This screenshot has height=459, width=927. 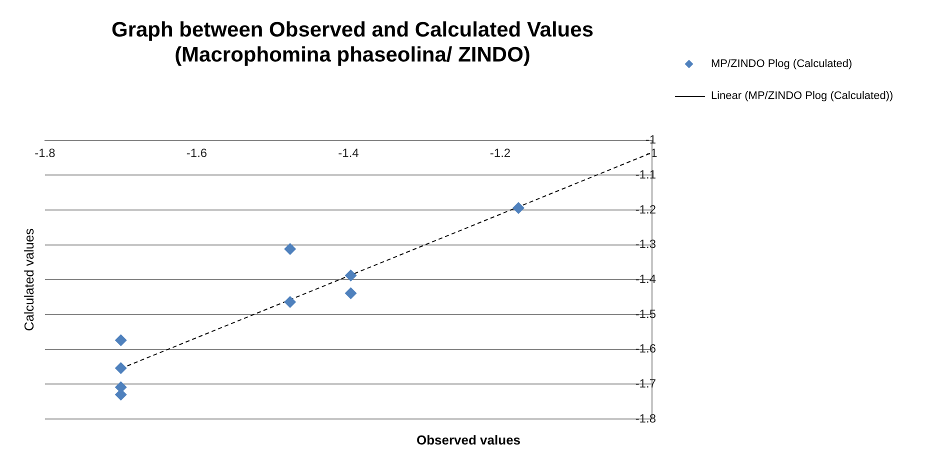 I want to click on x-tick-label: -1.6, so click(x=197, y=153).